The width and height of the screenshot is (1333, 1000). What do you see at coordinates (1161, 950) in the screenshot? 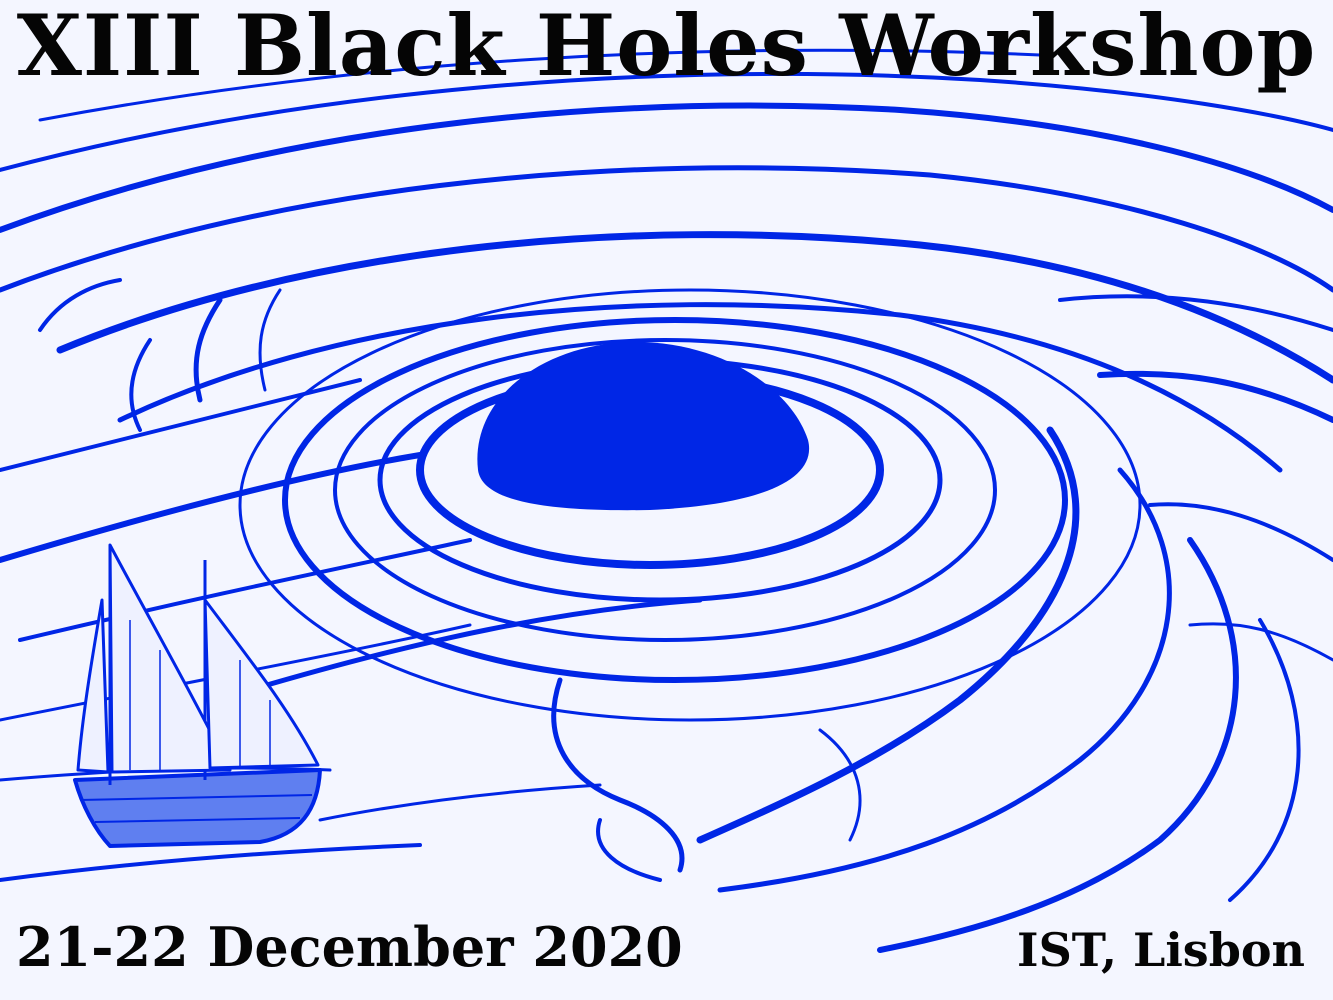
I see `event-venue: IST, Lisbon` at bounding box center [1161, 950].